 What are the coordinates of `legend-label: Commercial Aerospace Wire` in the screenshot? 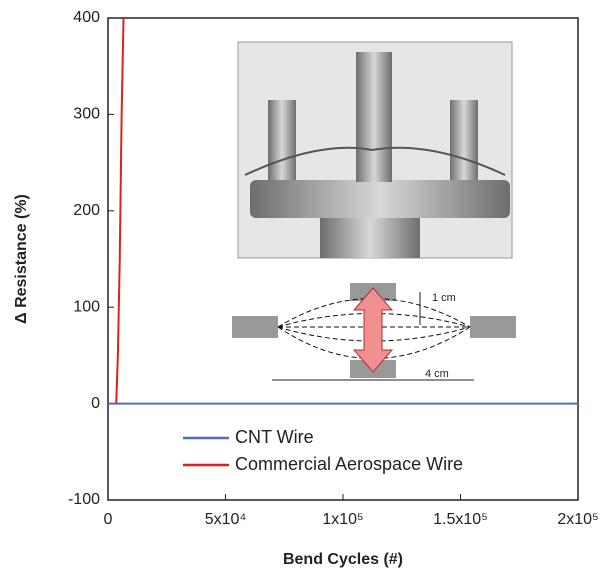 It's located at (349, 464).